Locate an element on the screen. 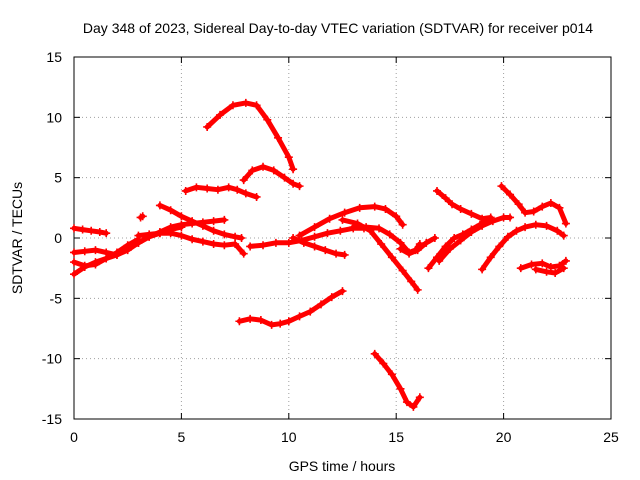  x-tick-label: 5 is located at coordinates (182, 437).